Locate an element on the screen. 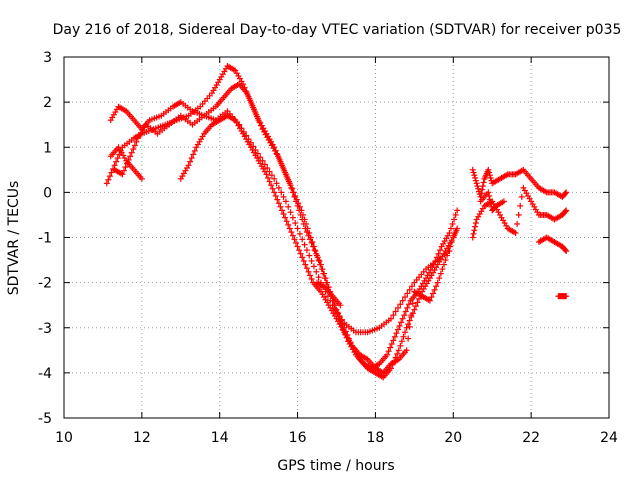 Image resolution: width=640 pixels, height=480 pixels. y-tick-label: 0 is located at coordinates (47, 193).